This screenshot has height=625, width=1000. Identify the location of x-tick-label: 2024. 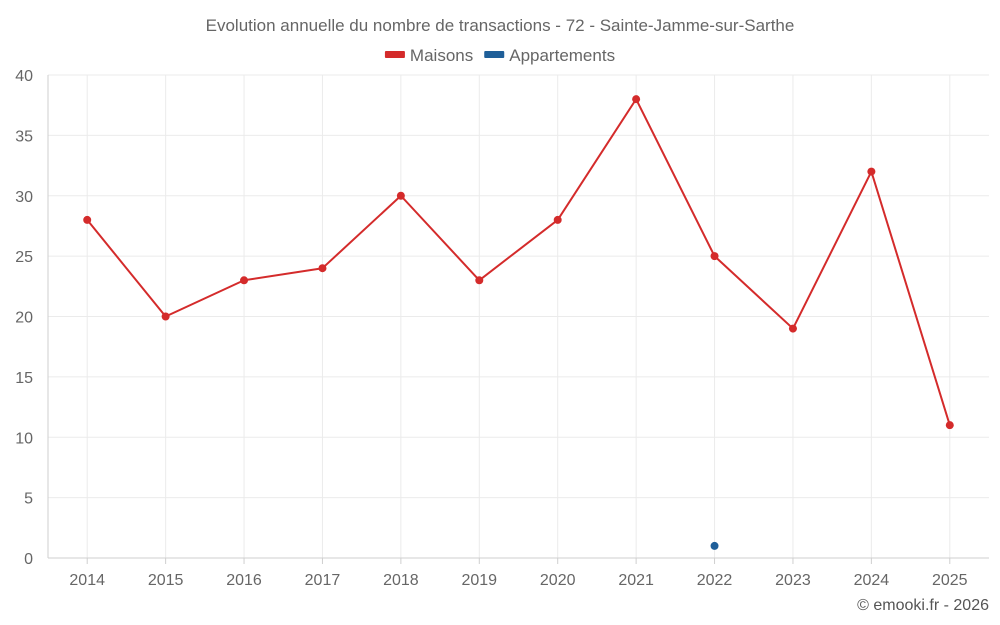
(872, 580).